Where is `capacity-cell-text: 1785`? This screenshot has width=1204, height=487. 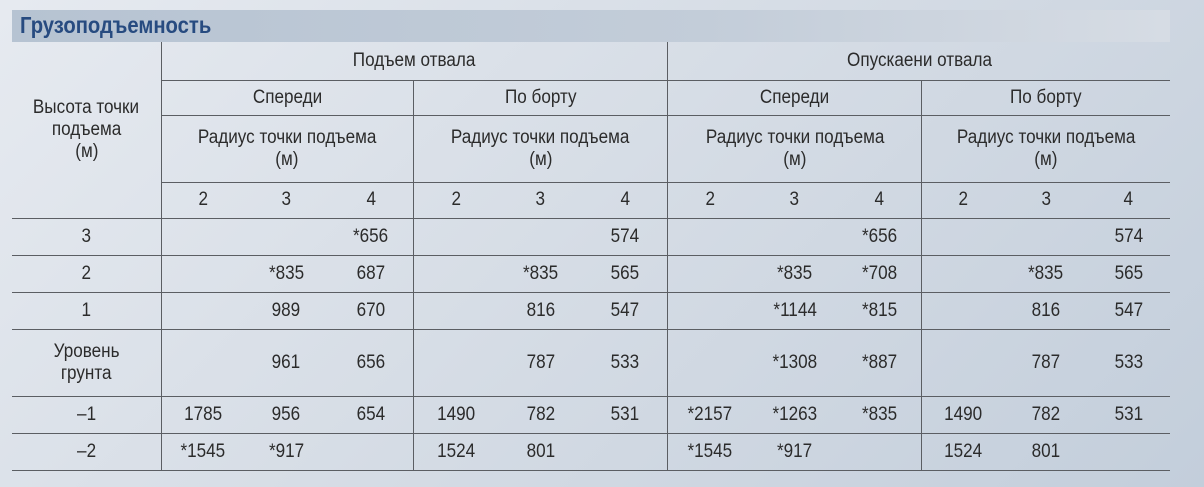 capacity-cell-text: 1785 is located at coordinates (202, 414).